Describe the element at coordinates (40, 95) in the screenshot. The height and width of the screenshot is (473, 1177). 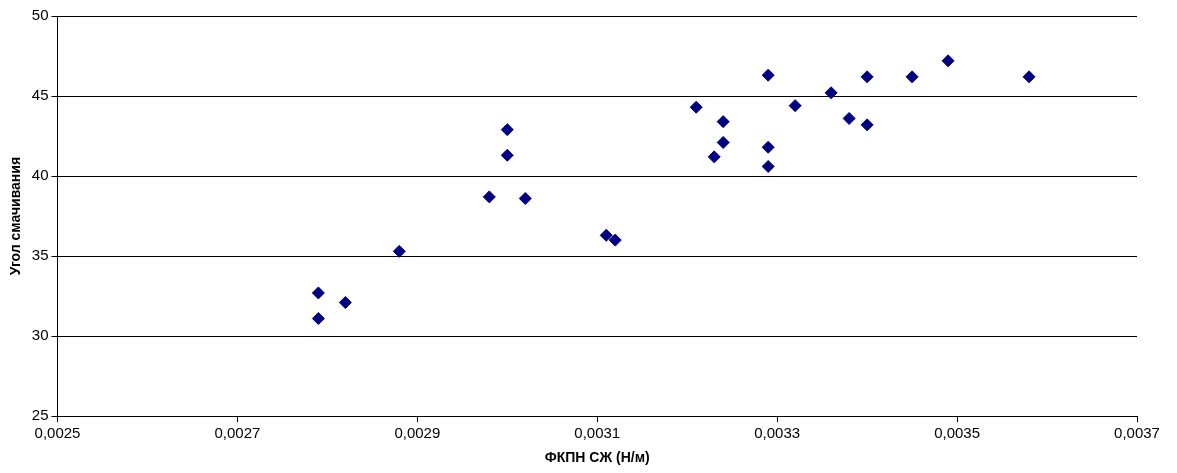
I see `y-tick-label: 45` at that location.